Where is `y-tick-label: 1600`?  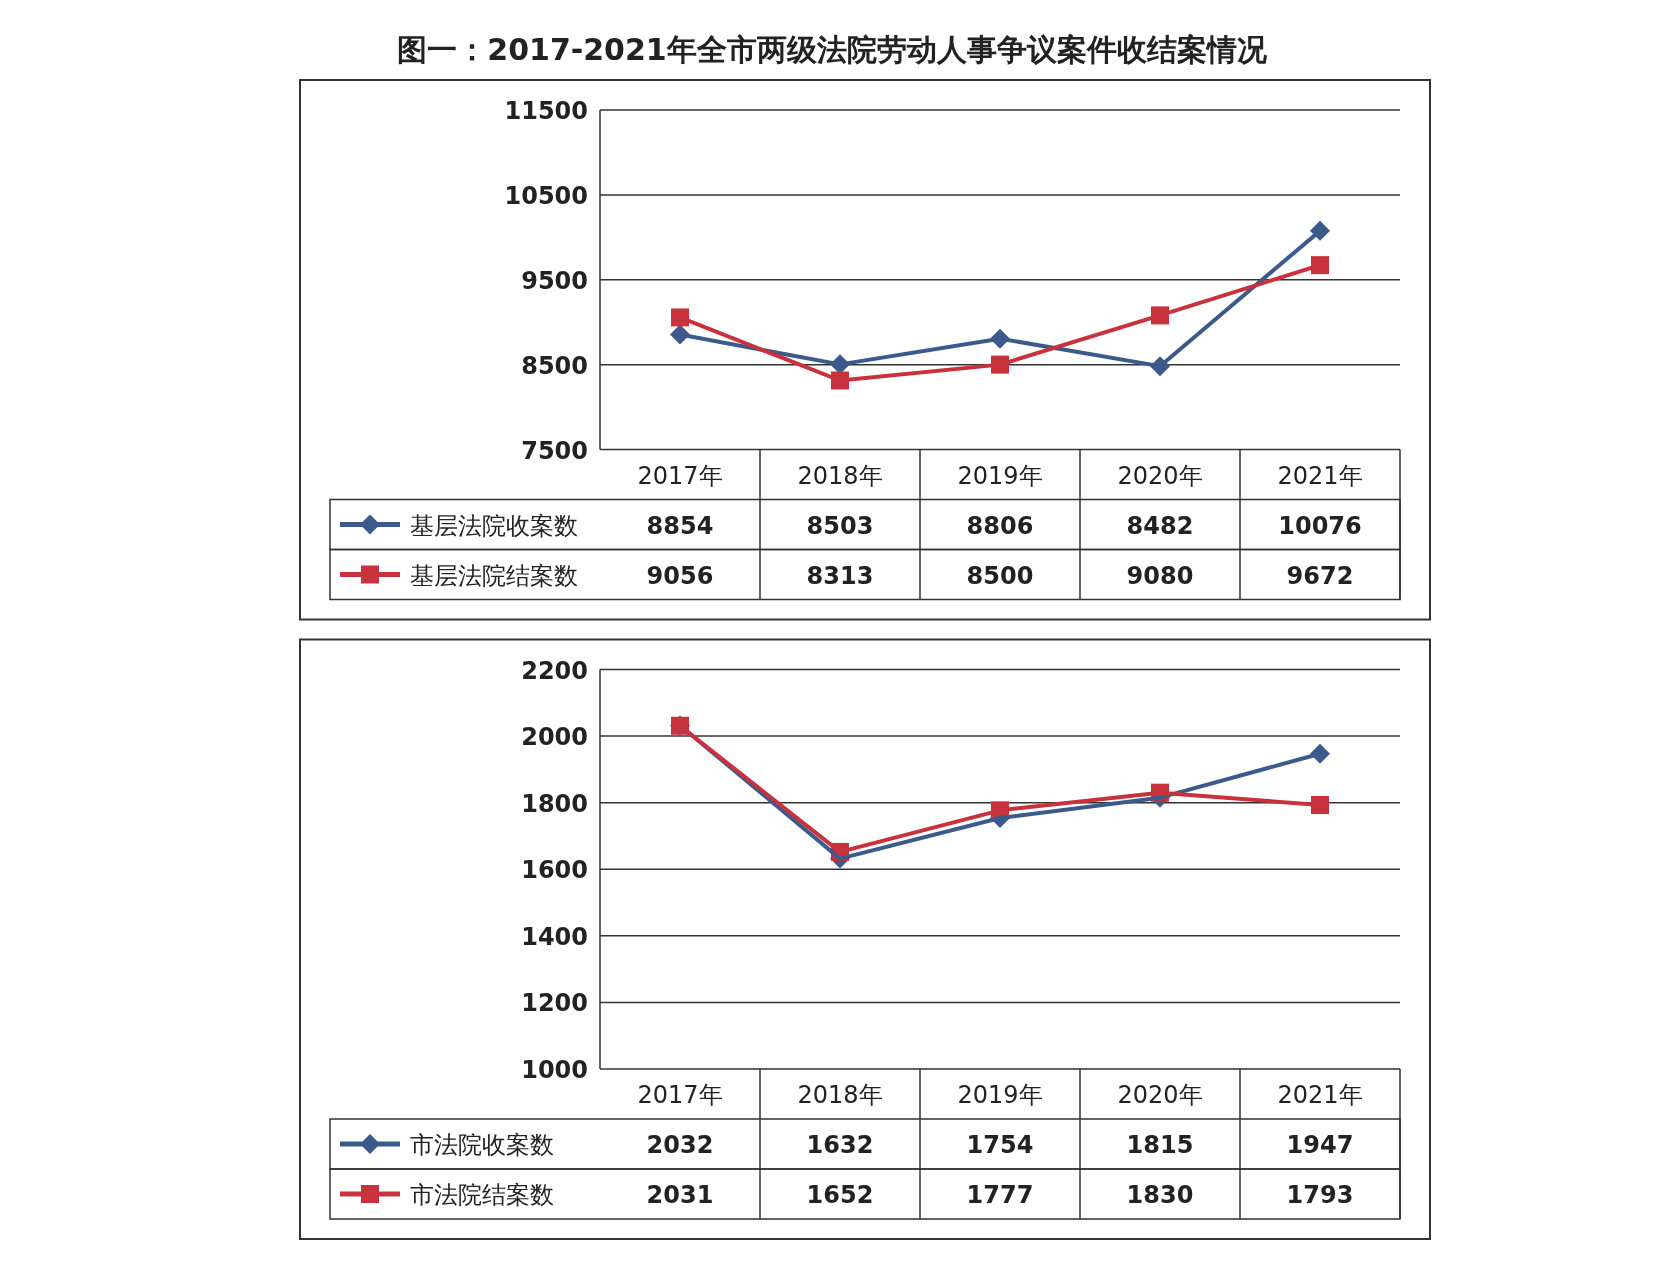
y-tick-label: 1600 is located at coordinates (554, 870).